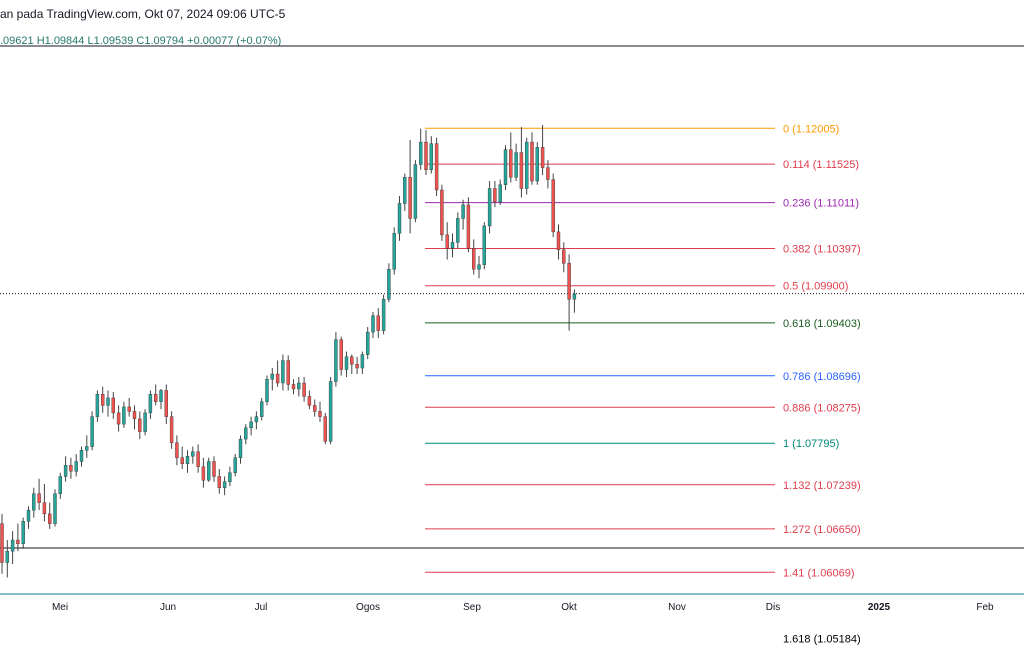 Image resolution: width=1024 pixels, height=656 pixels. What do you see at coordinates (822, 639) in the screenshot?
I see `fib-level-label: 1.618 (1.05184)` at bounding box center [822, 639].